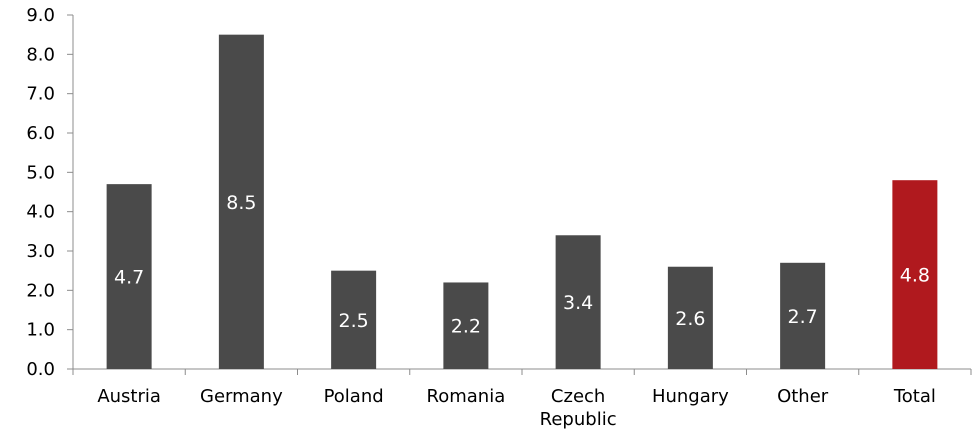  I want to click on category-label: Germany, so click(241, 396).